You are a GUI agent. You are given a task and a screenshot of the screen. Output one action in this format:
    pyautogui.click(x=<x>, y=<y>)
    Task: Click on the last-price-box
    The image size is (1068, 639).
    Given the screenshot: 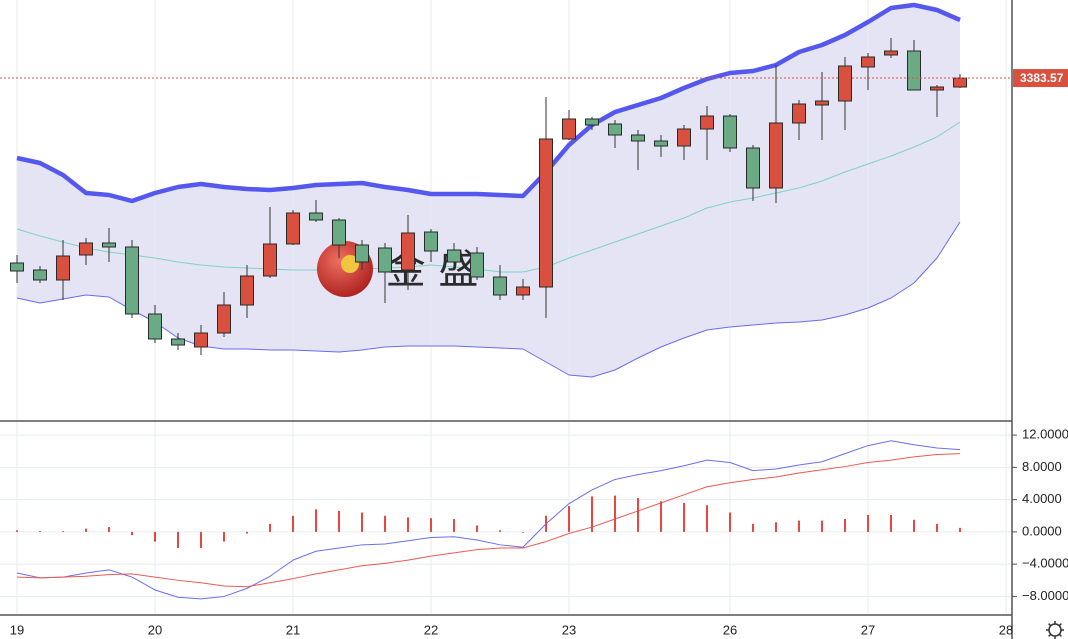 What is the action you would take?
    pyautogui.click(x=1040, y=78)
    